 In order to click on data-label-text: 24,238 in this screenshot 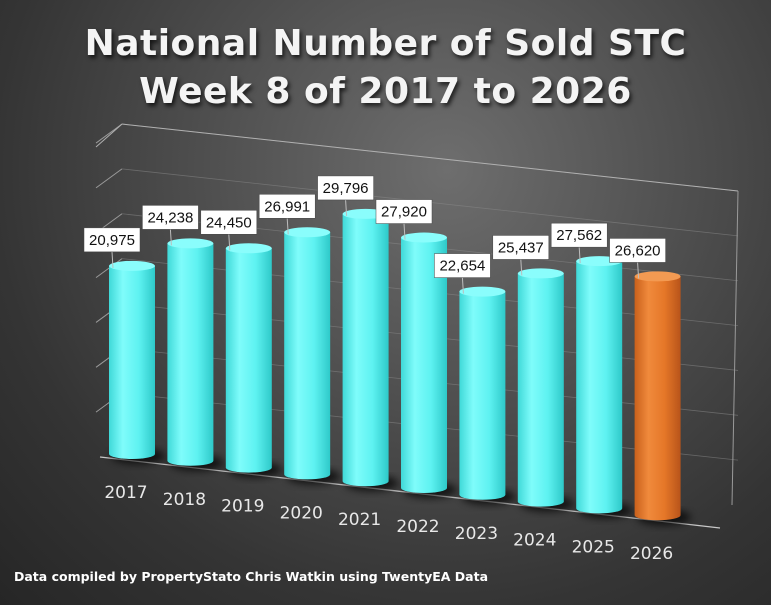, I will do `click(170, 217)`.